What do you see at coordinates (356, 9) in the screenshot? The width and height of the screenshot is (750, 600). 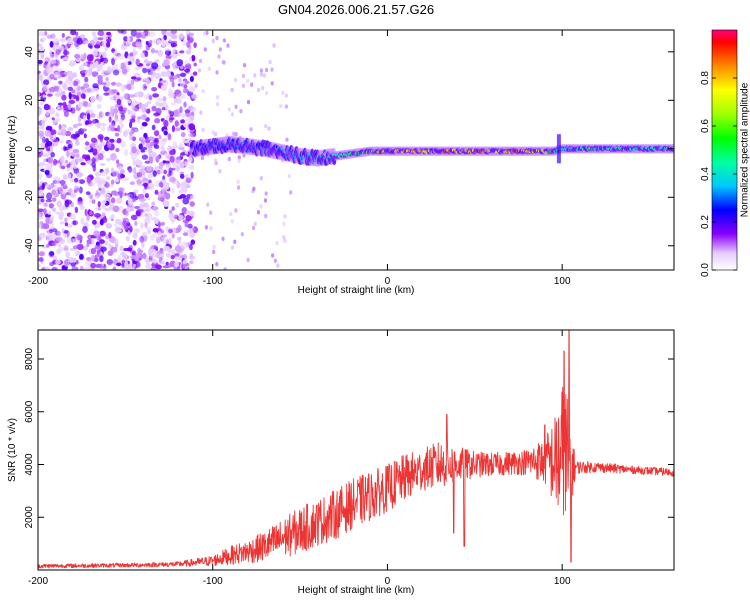 I see `figure-title: GN04.2026.006.21.57.G26` at bounding box center [356, 9].